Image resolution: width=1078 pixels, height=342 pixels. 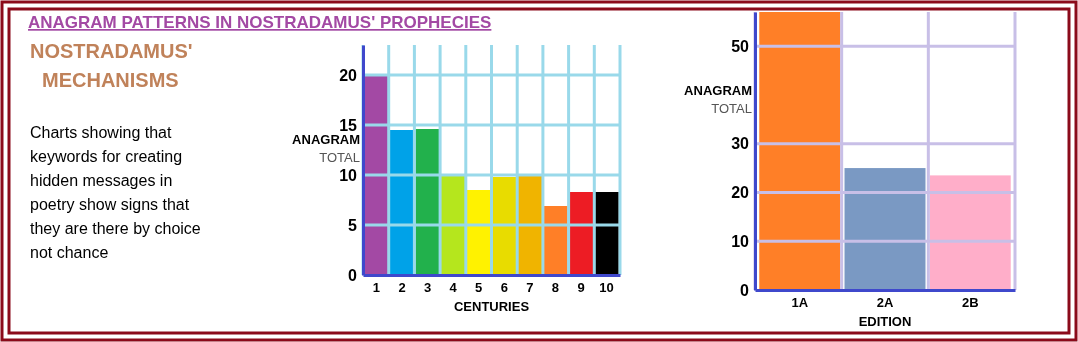 I want to click on x-tick-label: 9, so click(x=581, y=288).